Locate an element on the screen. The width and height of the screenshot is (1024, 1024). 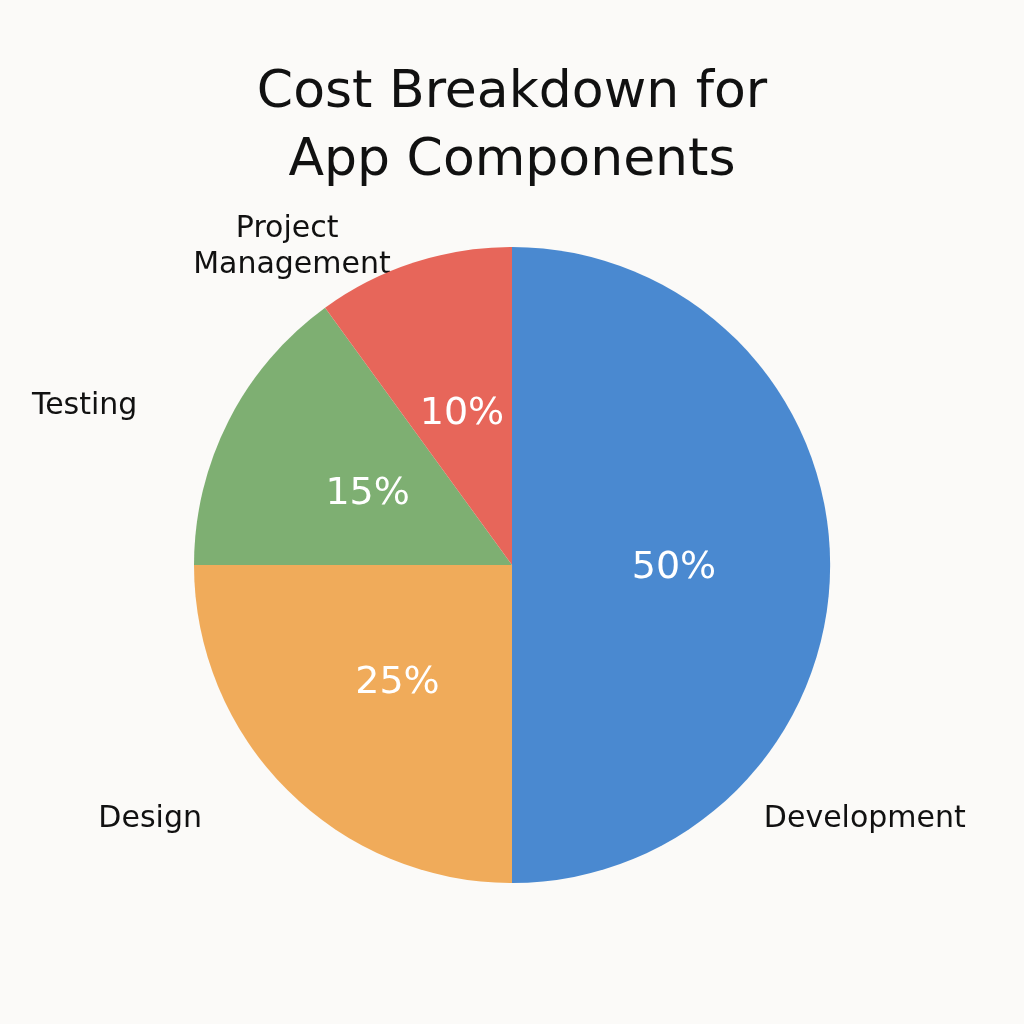
slice-label: Design is located at coordinates (150, 817).